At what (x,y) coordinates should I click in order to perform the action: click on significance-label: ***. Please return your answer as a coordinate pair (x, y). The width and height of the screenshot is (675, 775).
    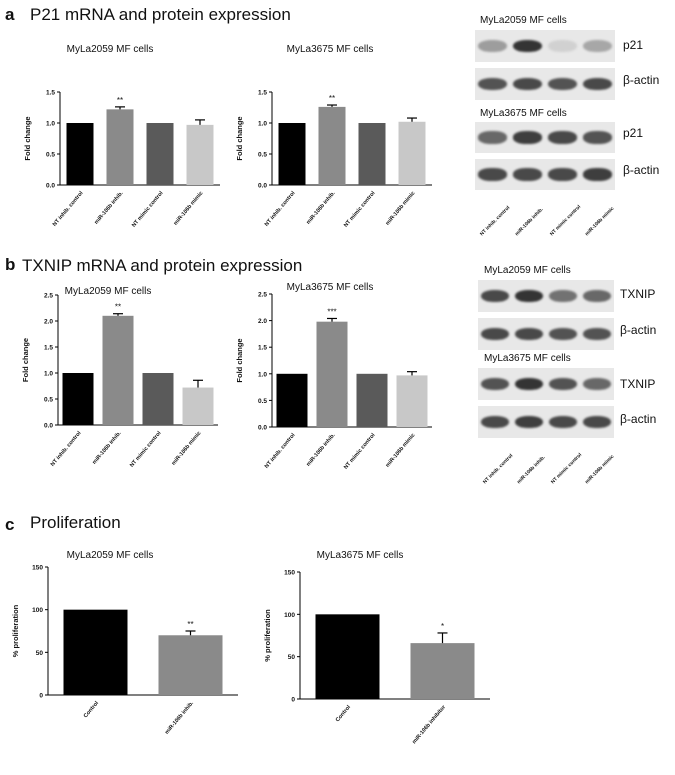
    Looking at the image, I should click on (331, 311).